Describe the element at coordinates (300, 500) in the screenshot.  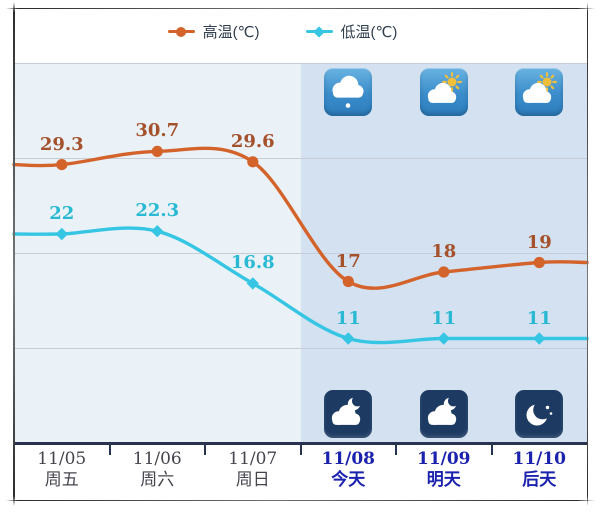
I see `frame-border-bottom` at that location.